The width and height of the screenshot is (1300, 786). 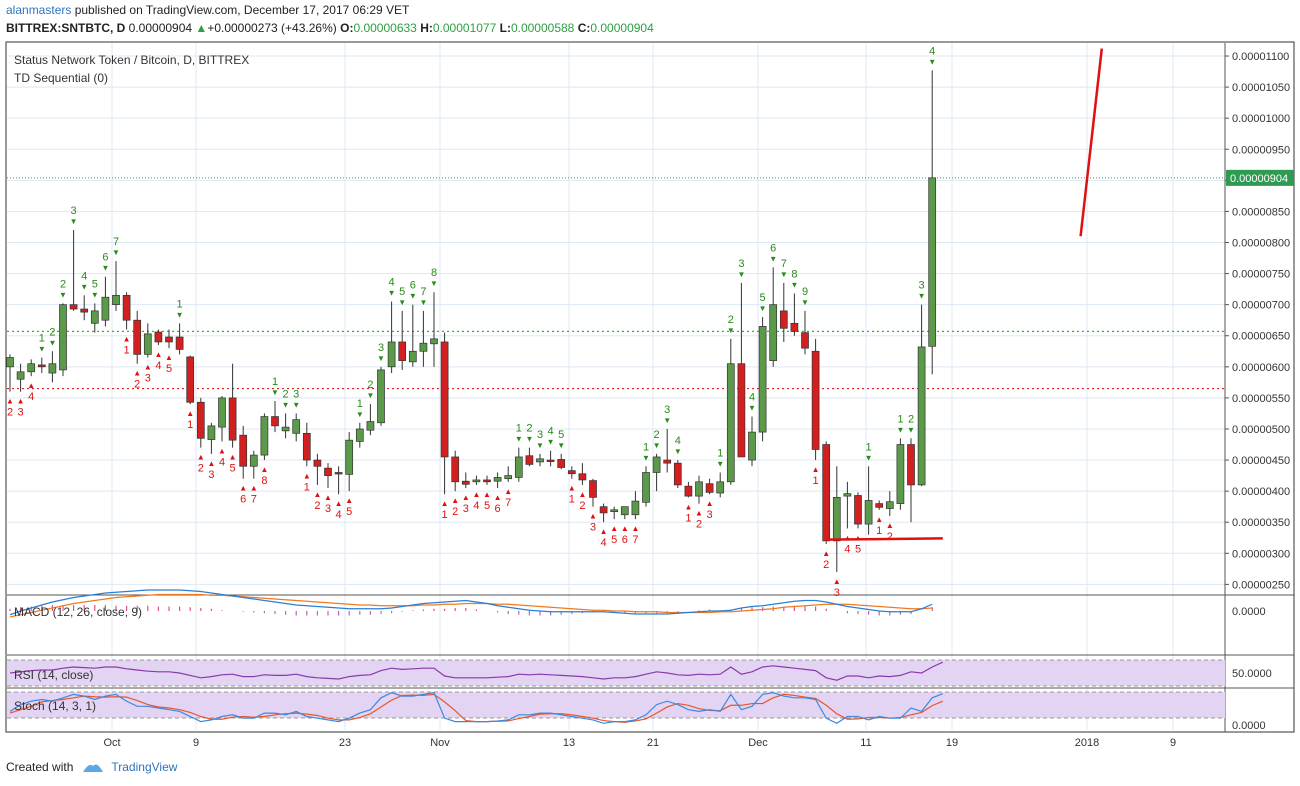 What do you see at coordinates (1261, 430) in the screenshot?
I see `y-tick-label: 0.00000500` at bounding box center [1261, 430].